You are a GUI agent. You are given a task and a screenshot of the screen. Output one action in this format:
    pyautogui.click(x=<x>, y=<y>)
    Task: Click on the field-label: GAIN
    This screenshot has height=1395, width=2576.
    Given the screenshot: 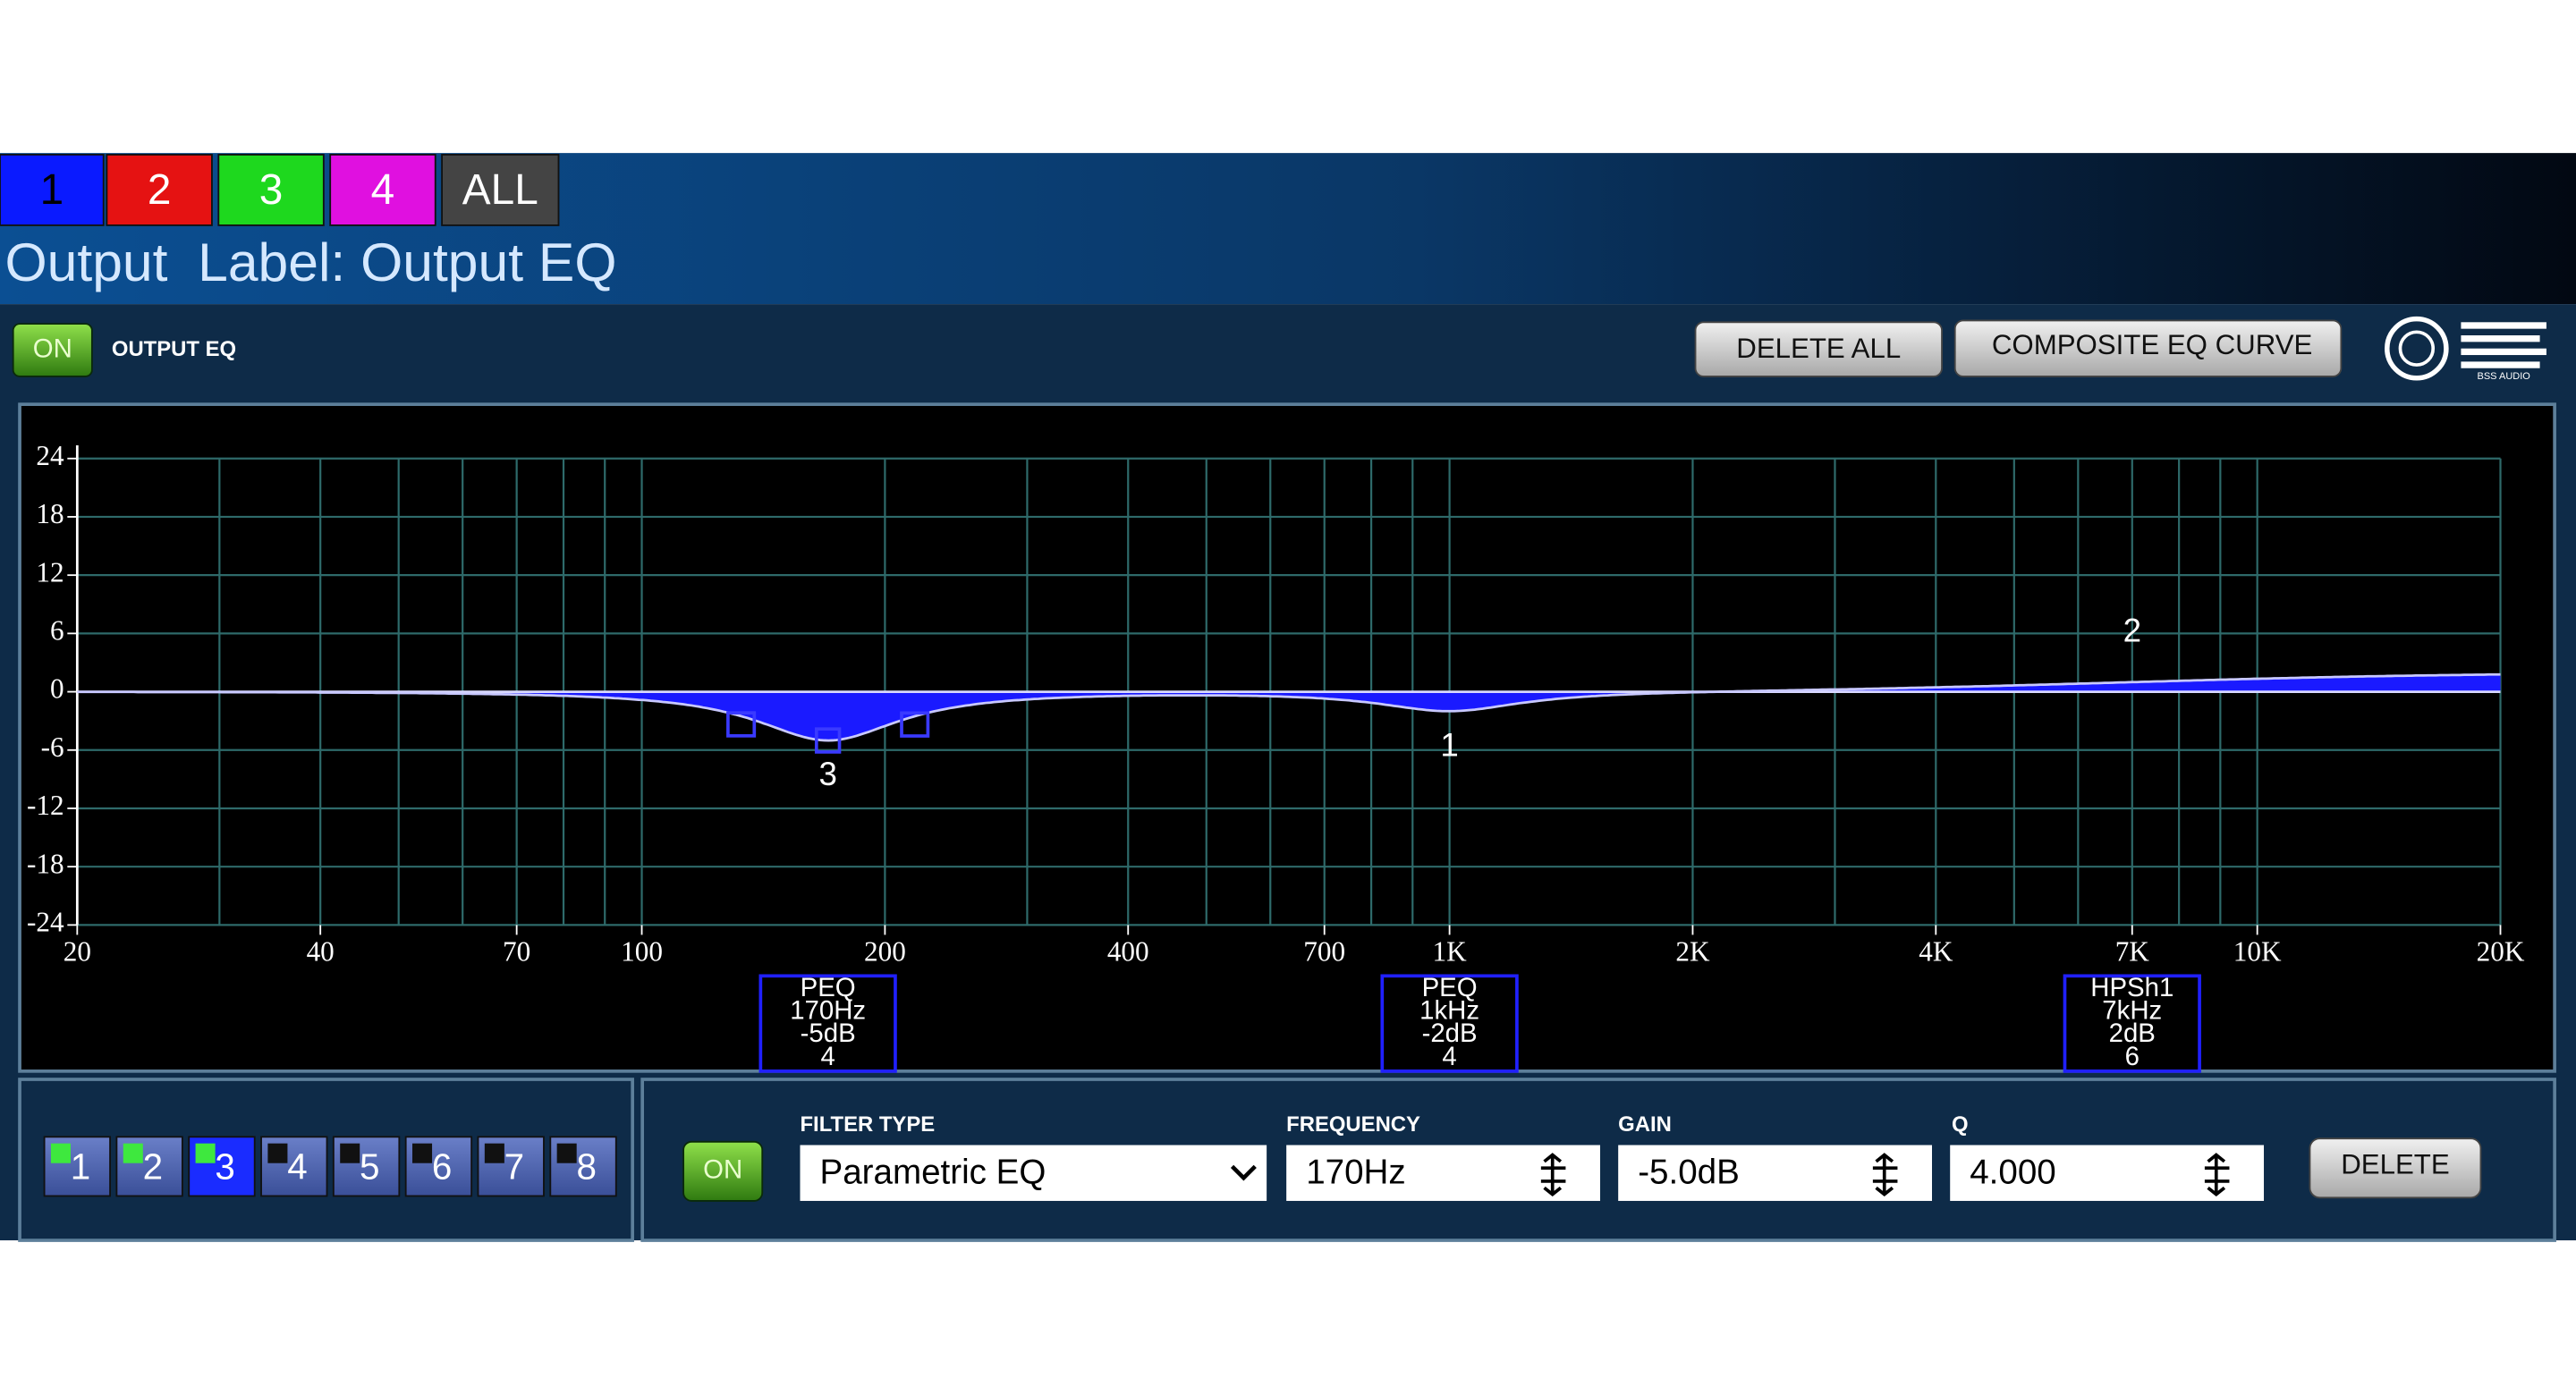 What is the action you would take?
    pyautogui.click(x=1645, y=1124)
    